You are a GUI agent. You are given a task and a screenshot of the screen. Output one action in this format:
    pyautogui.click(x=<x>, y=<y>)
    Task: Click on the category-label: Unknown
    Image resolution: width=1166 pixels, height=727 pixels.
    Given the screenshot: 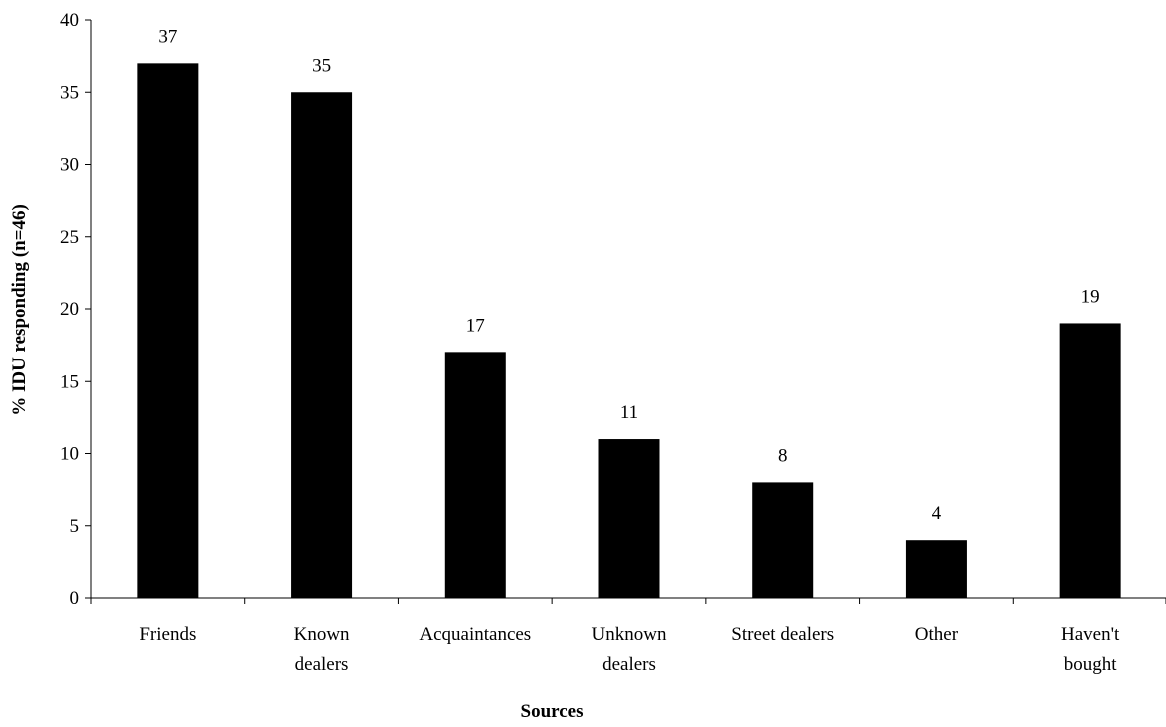 What is the action you would take?
    pyautogui.click(x=629, y=634)
    